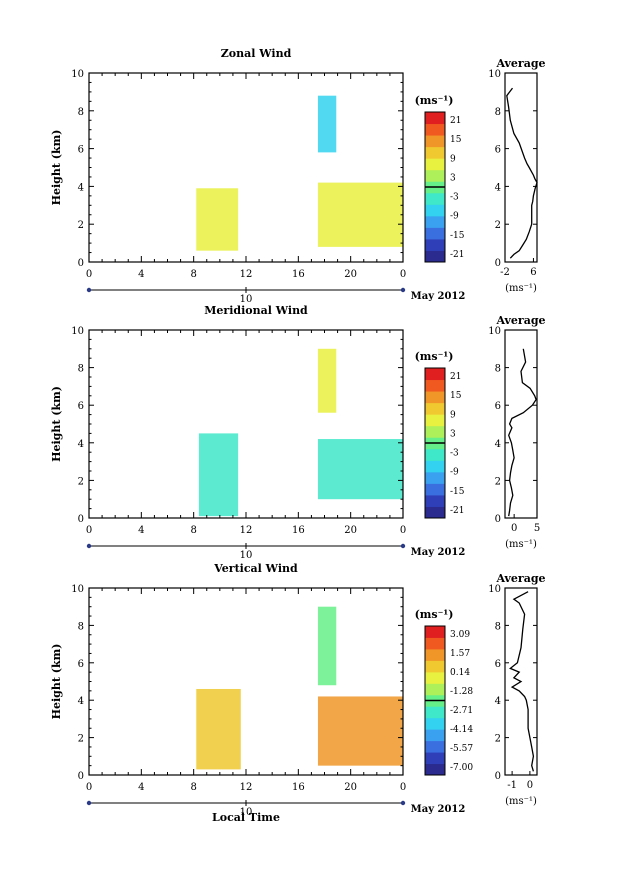 The image size is (617, 873). What do you see at coordinates (512, 785) in the screenshot?
I see `average-x-tick-label: -1` at bounding box center [512, 785].